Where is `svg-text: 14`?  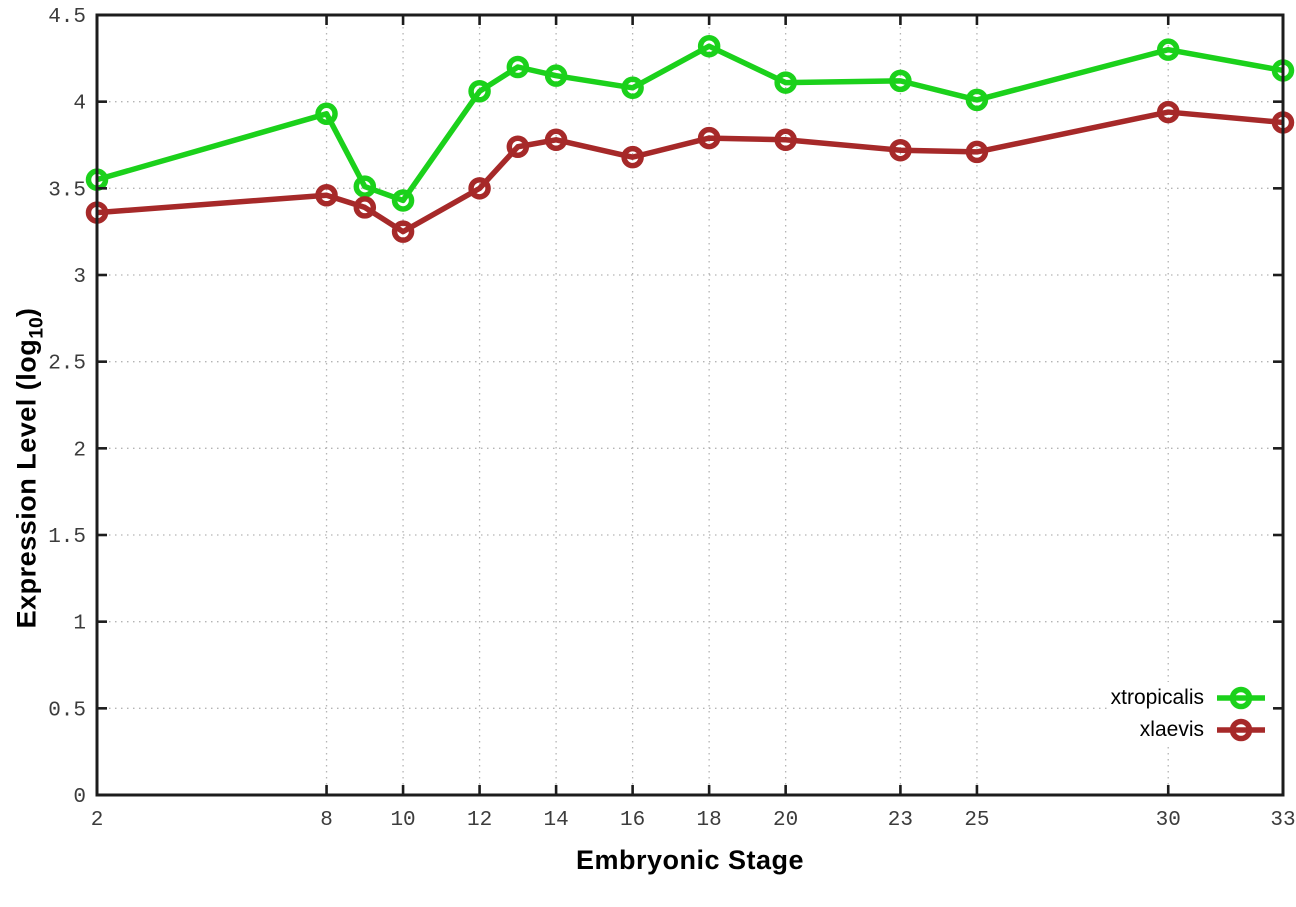
svg-text: 14 is located at coordinates (555, 820).